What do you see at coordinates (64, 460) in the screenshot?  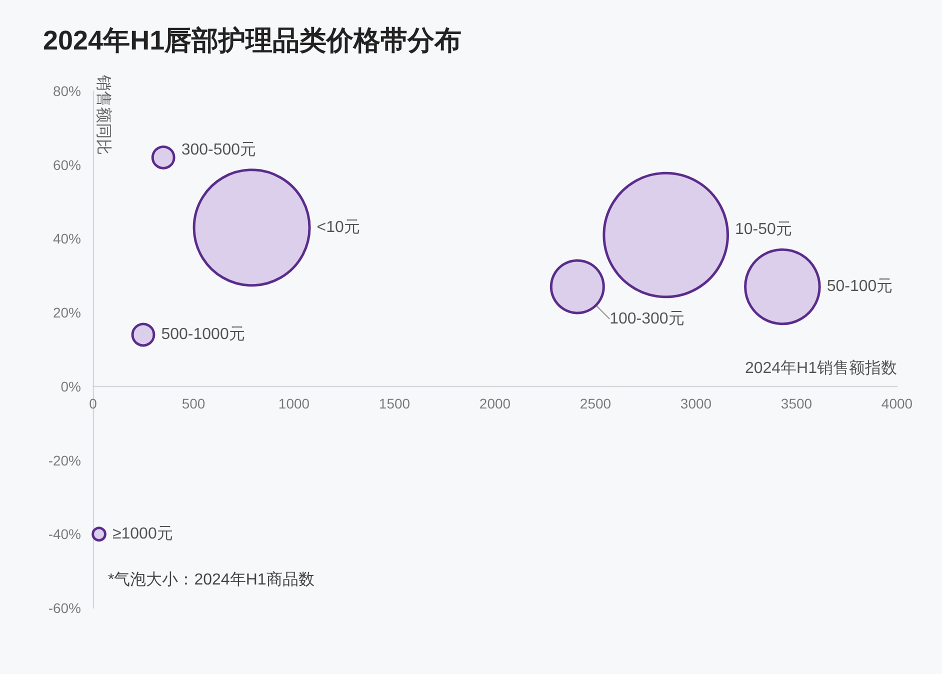 I see `y-tick-label: -20%` at bounding box center [64, 460].